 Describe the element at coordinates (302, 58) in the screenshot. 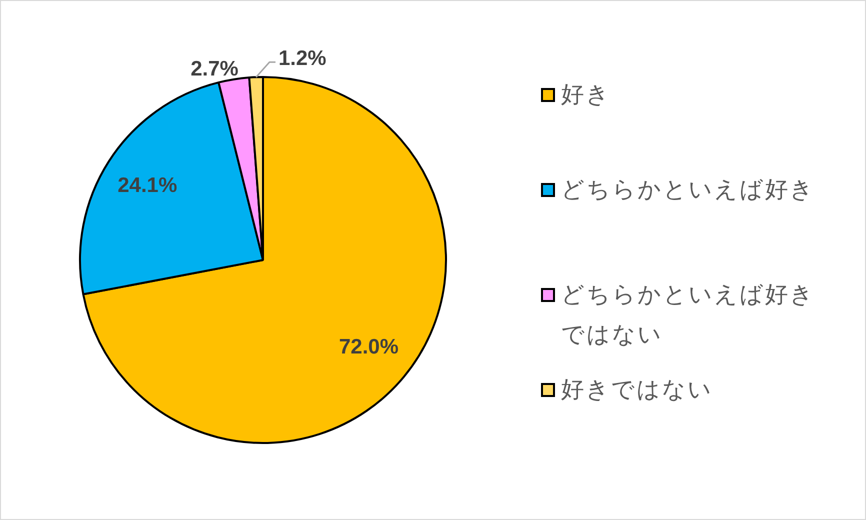

I see `data-label: 1.2%` at that location.